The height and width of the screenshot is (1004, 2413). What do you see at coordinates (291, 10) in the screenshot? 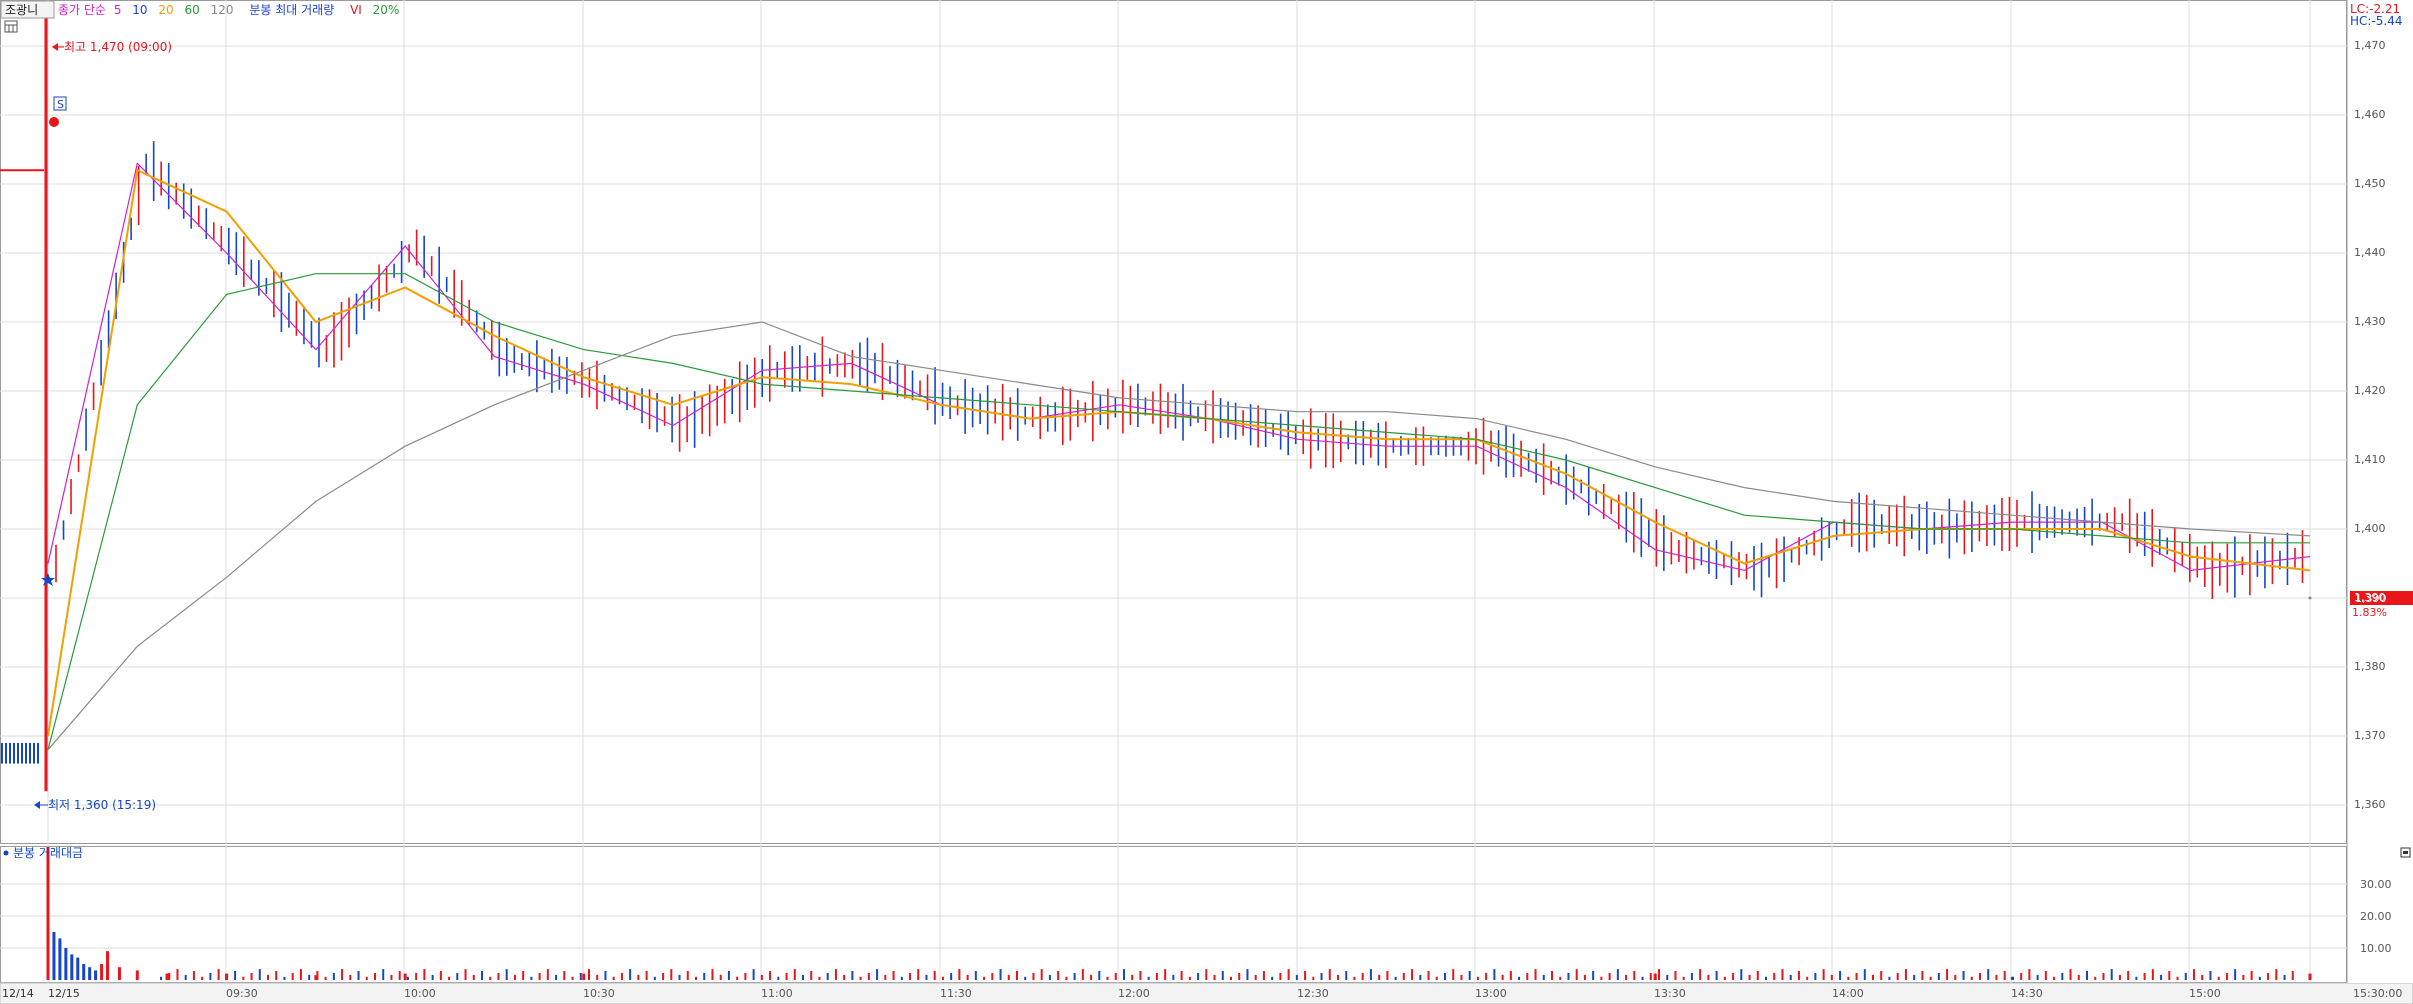
I see `volume-max-label: 분봉 최대 거래량` at bounding box center [291, 10].